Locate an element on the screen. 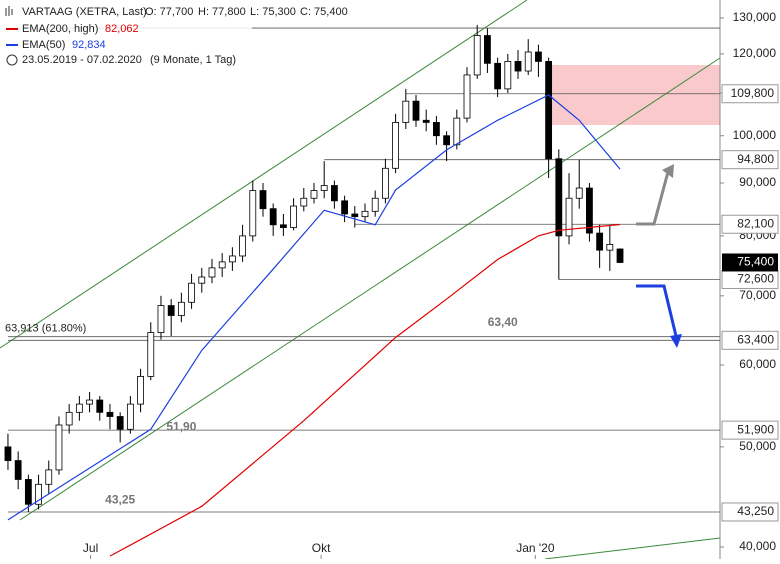 Image resolution: width=780 pixels, height=564 pixels. y-tick-label: 130,000 is located at coordinates (755, 17).